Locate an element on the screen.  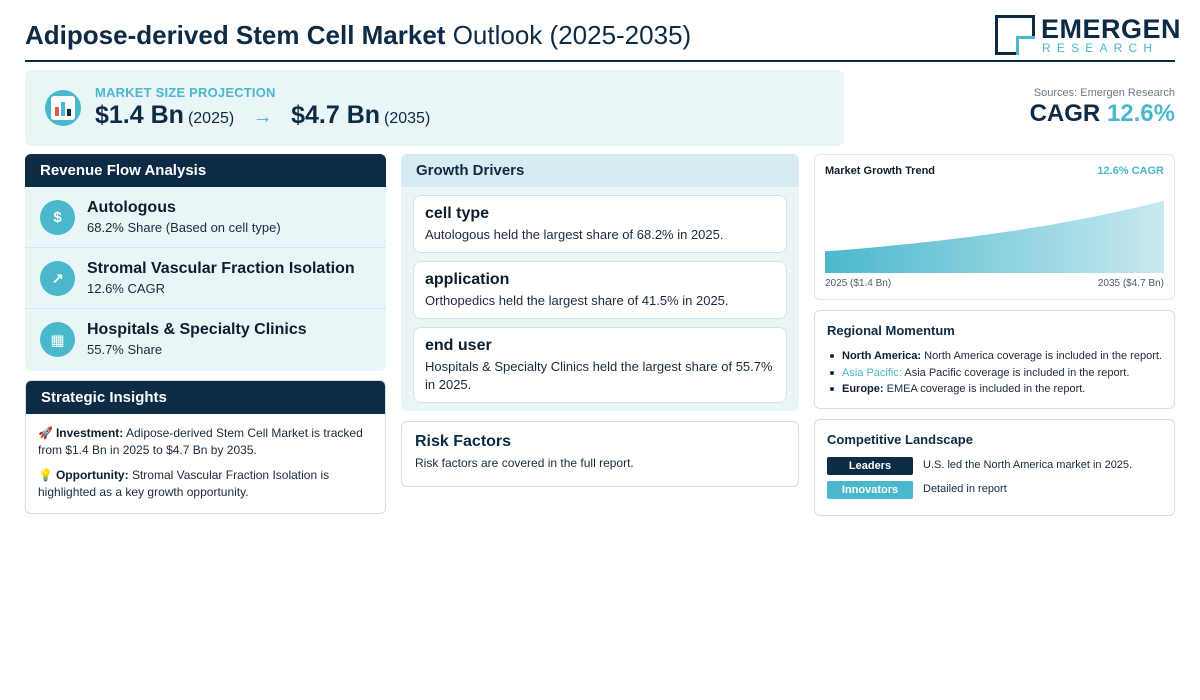
logo-mark-icon is located at coordinates (1015, 35).